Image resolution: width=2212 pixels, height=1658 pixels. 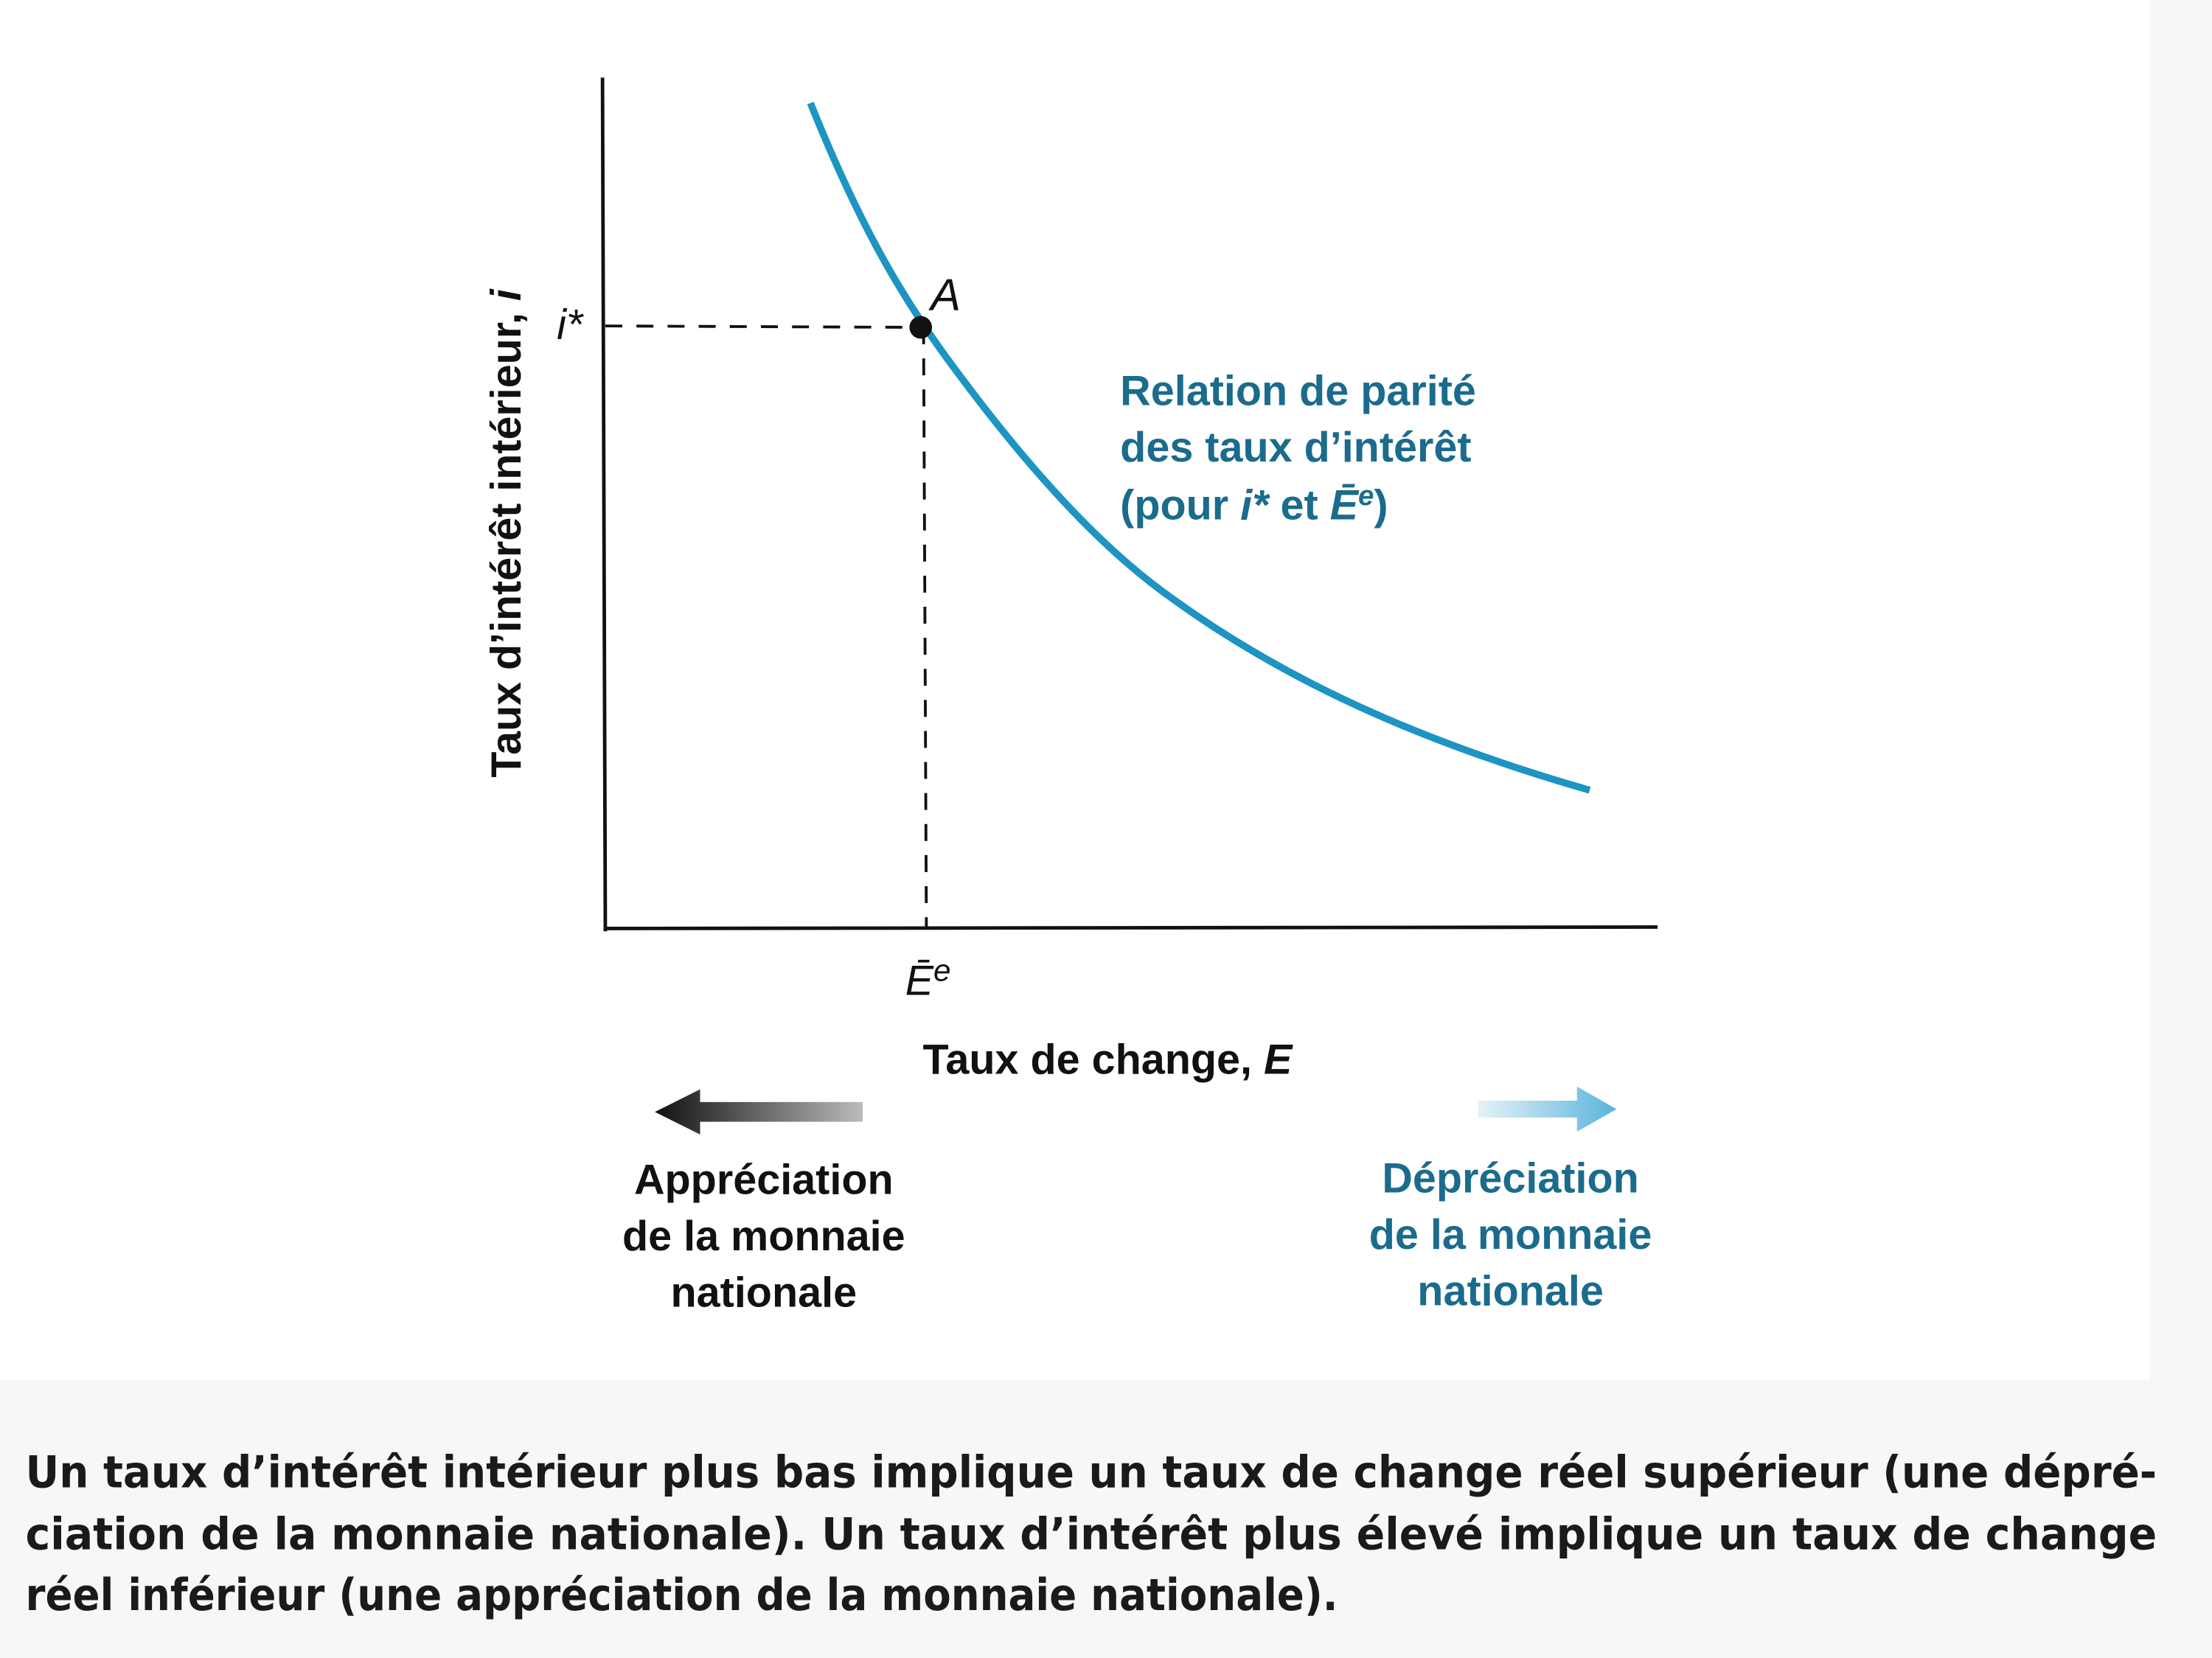 What do you see at coordinates (763, 1236) in the screenshot?
I see `left-arrow-label: de la monnaie` at bounding box center [763, 1236].